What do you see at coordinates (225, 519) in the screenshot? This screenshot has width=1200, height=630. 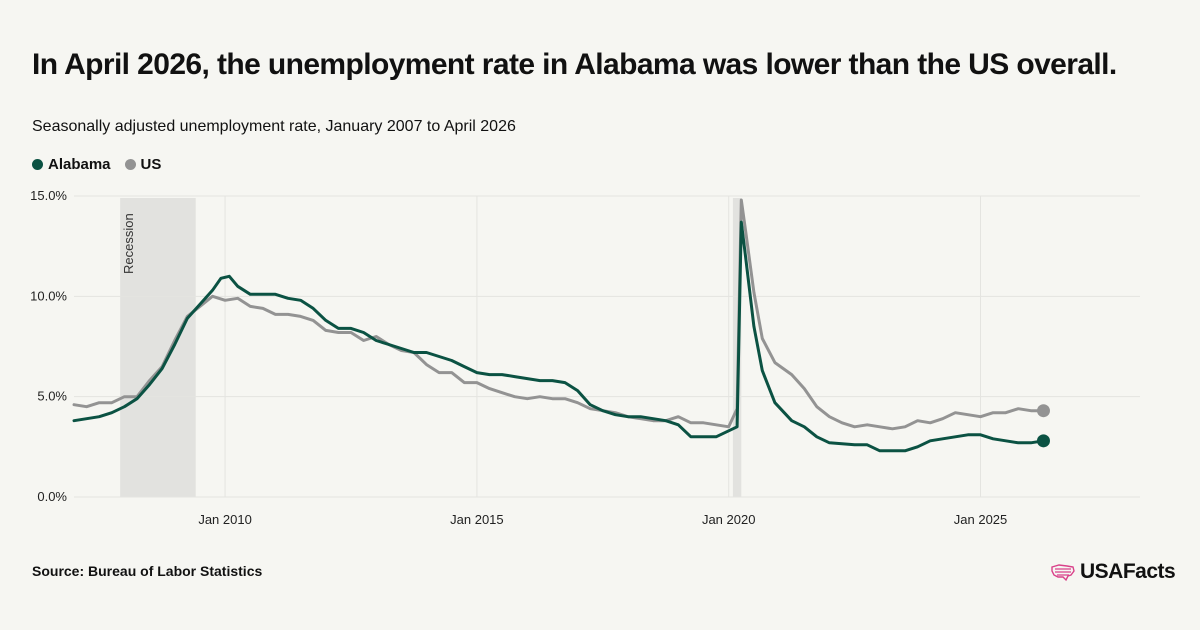 I see `x-tick-label: Jan 2010` at bounding box center [225, 519].